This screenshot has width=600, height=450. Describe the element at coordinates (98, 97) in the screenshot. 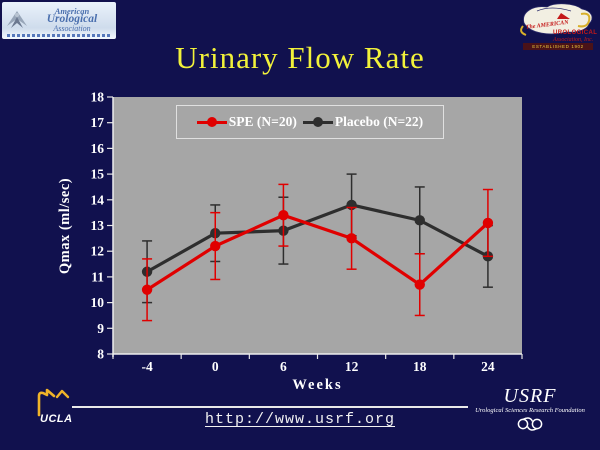

I see `y-tick-label: 18` at that location.